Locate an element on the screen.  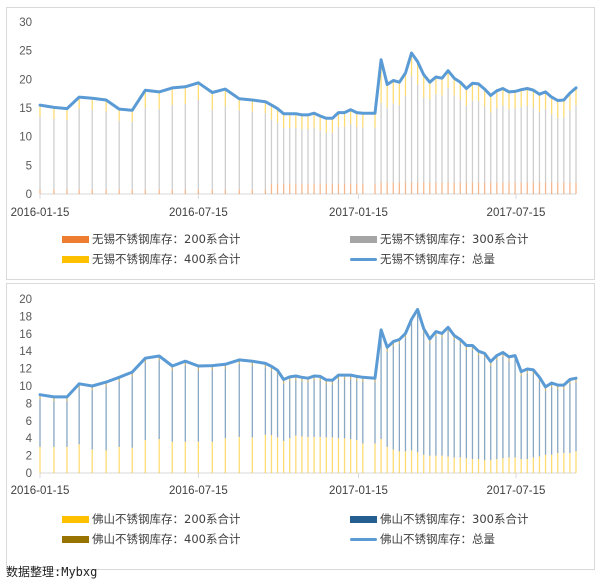
foshan-y-tick-label: 14 is located at coordinates (25, 352).